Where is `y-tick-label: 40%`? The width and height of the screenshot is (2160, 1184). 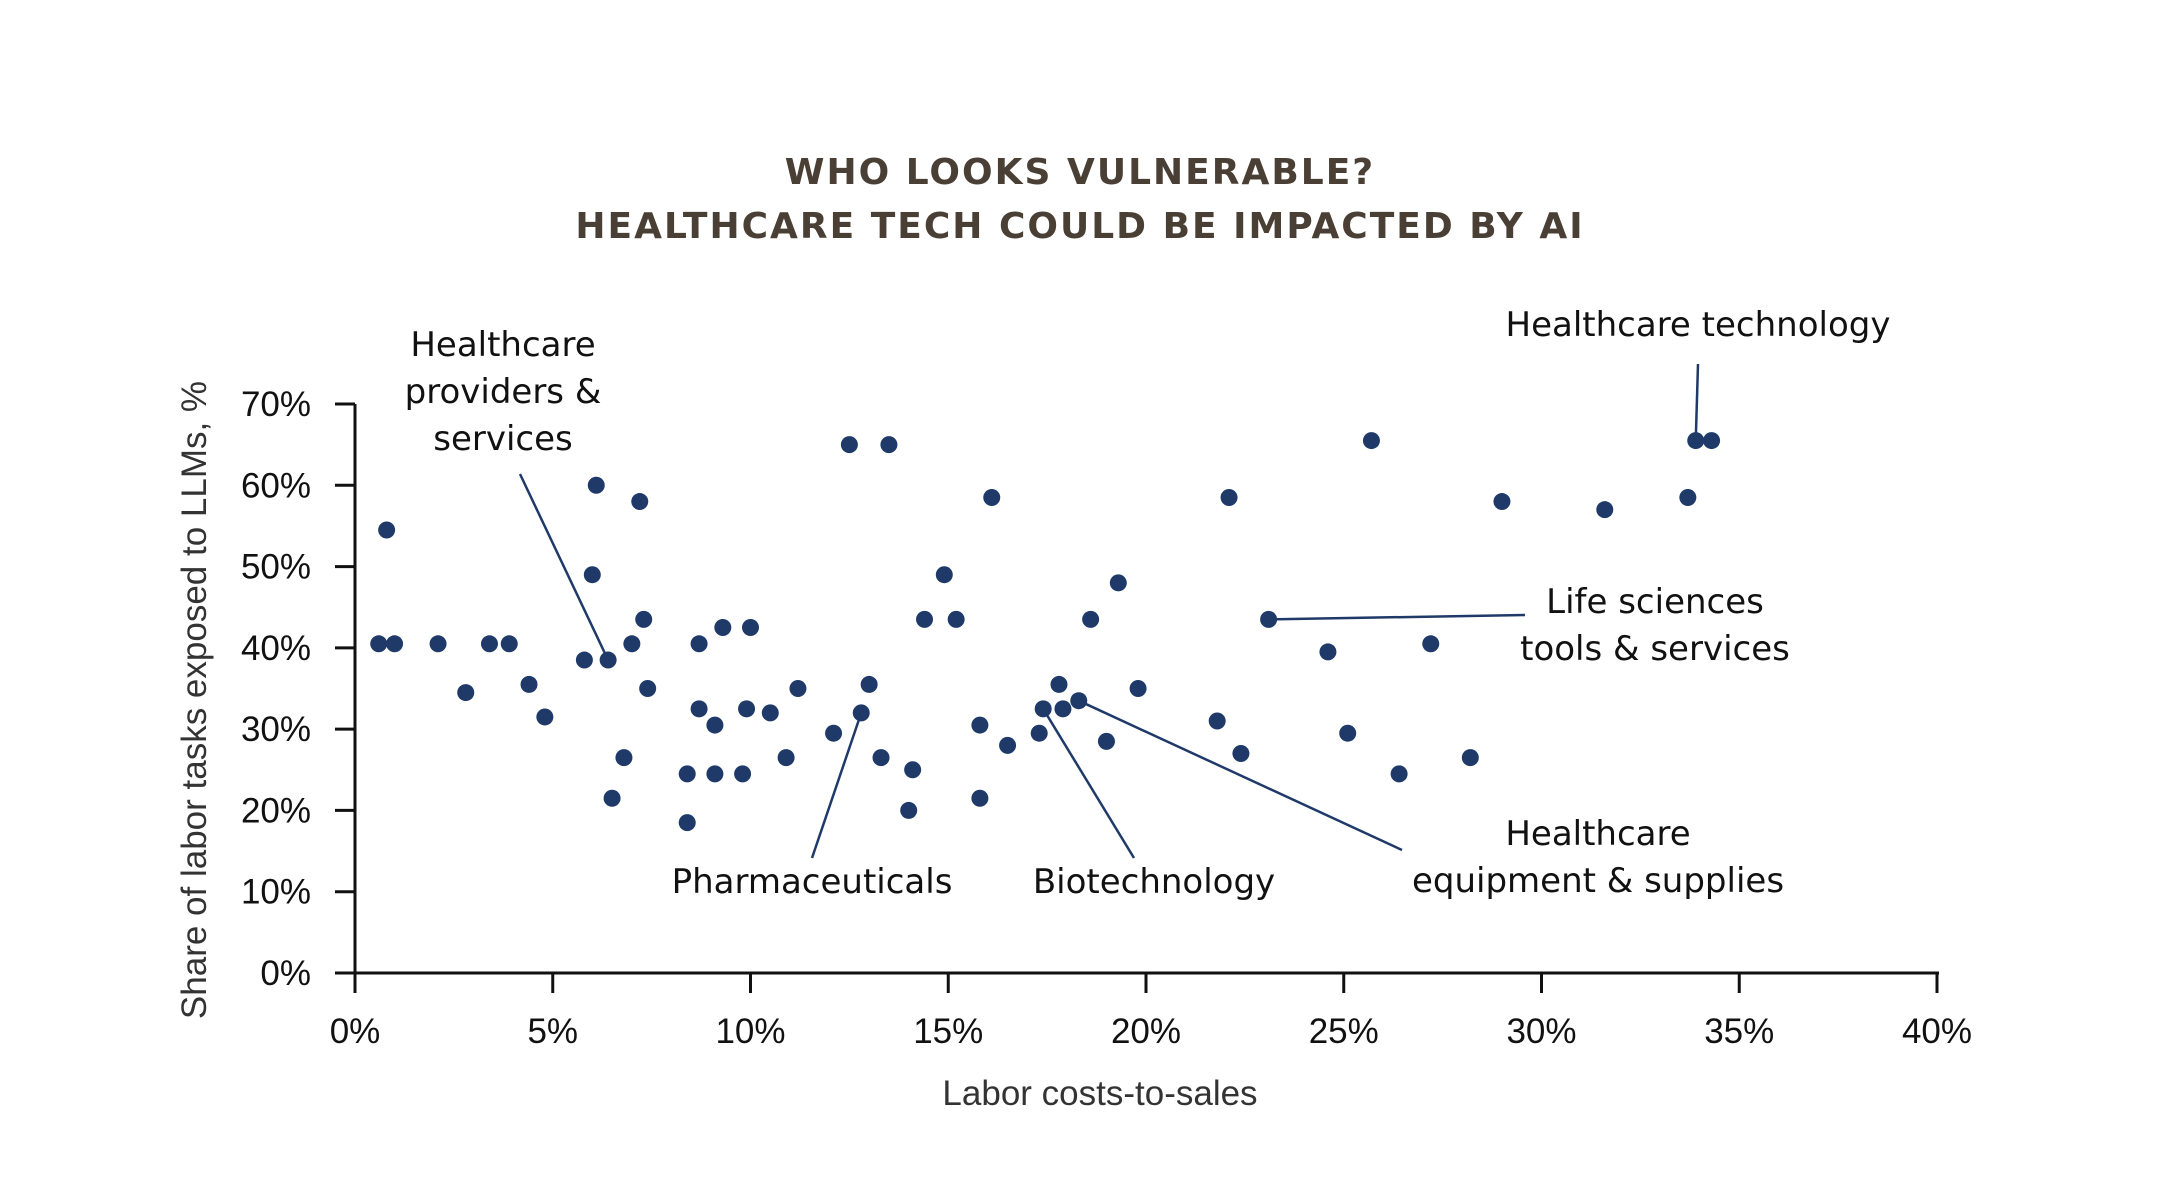 y-tick-label: 40% is located at coordinates (276, 648).